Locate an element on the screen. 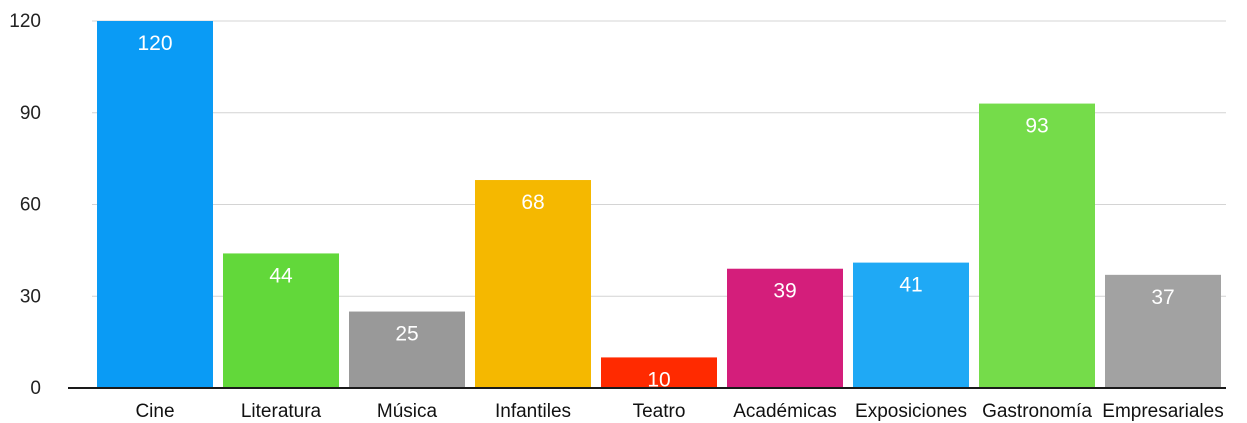 The width and height of the screenshot is (1247, 423). bar-empresariales is located at coordinates (1163, 331).